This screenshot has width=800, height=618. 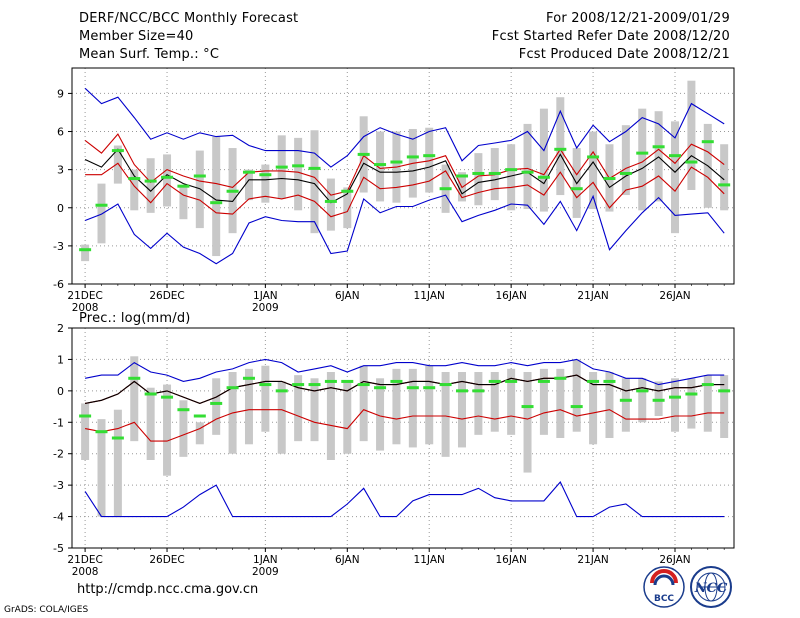 I want to click on temp-mean-line, so click(x=404, y=176).